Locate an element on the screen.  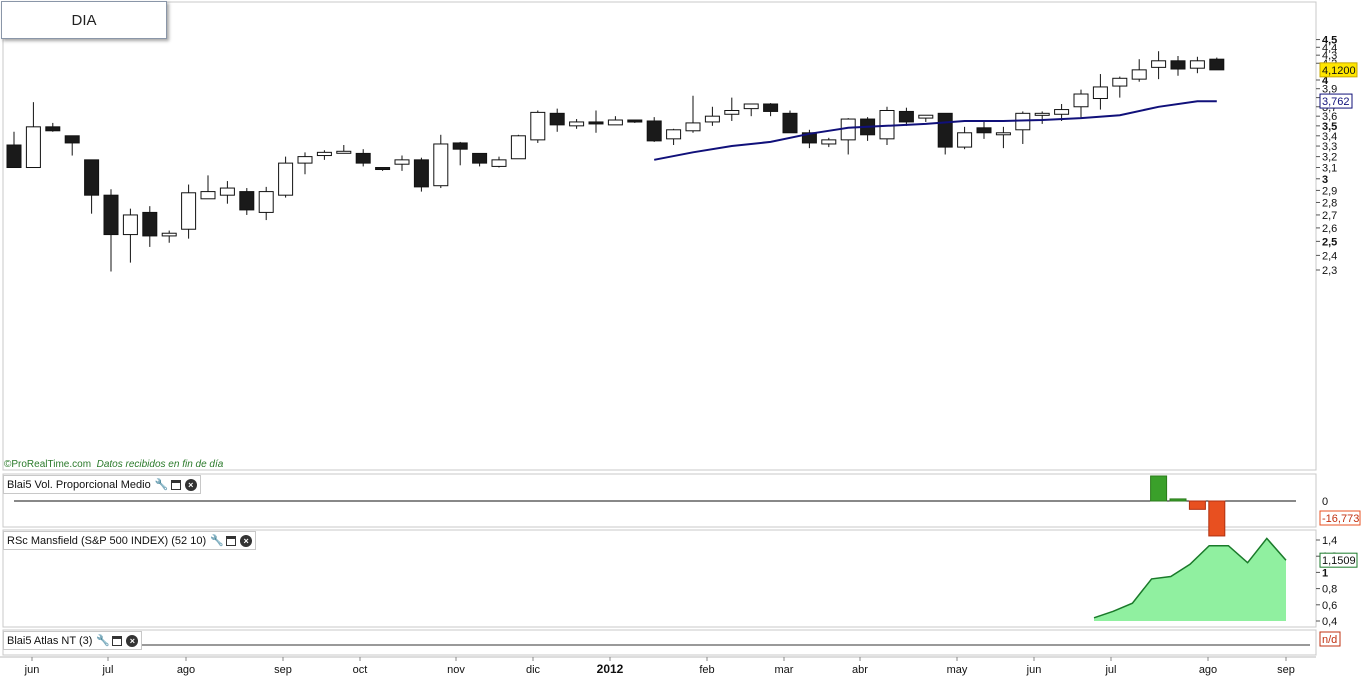
month-label: feb is located at coordinates (706, 670).